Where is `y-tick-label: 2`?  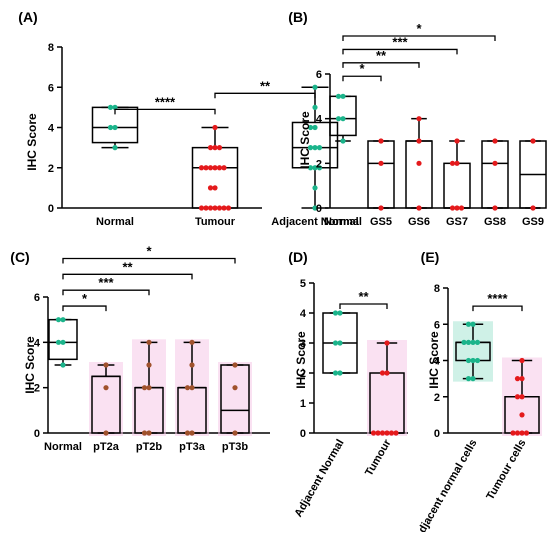 y-tick-label: 2 is located at coordinates (319, 164).